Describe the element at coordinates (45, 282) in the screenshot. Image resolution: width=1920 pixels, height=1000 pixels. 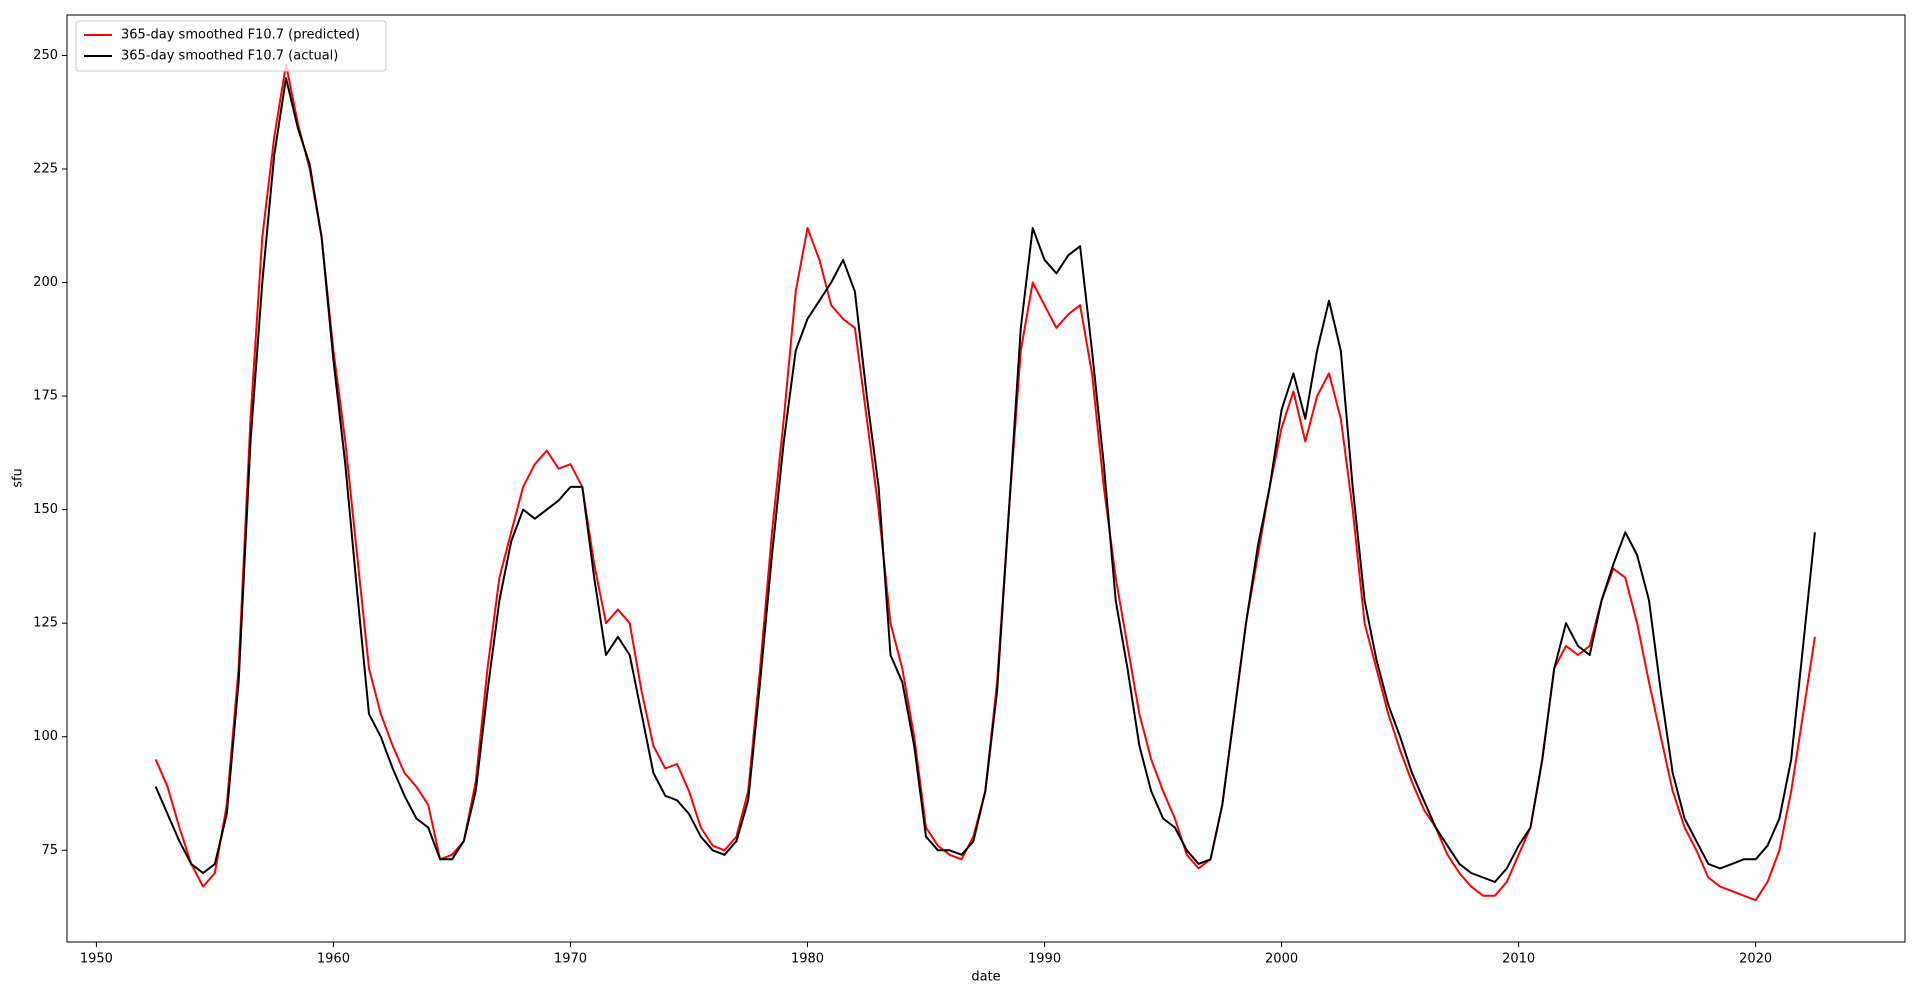
I see `y-tick-label: 200` at that location.